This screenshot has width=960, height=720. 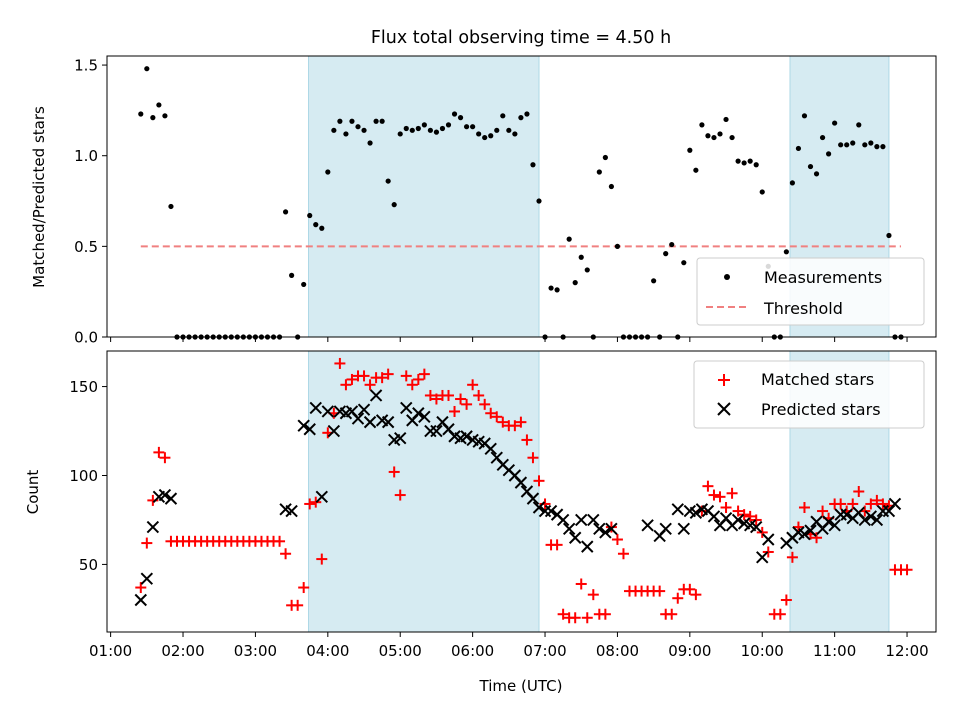 I want to click on x-tick-label: 09:00, so click(x=689, y=651).